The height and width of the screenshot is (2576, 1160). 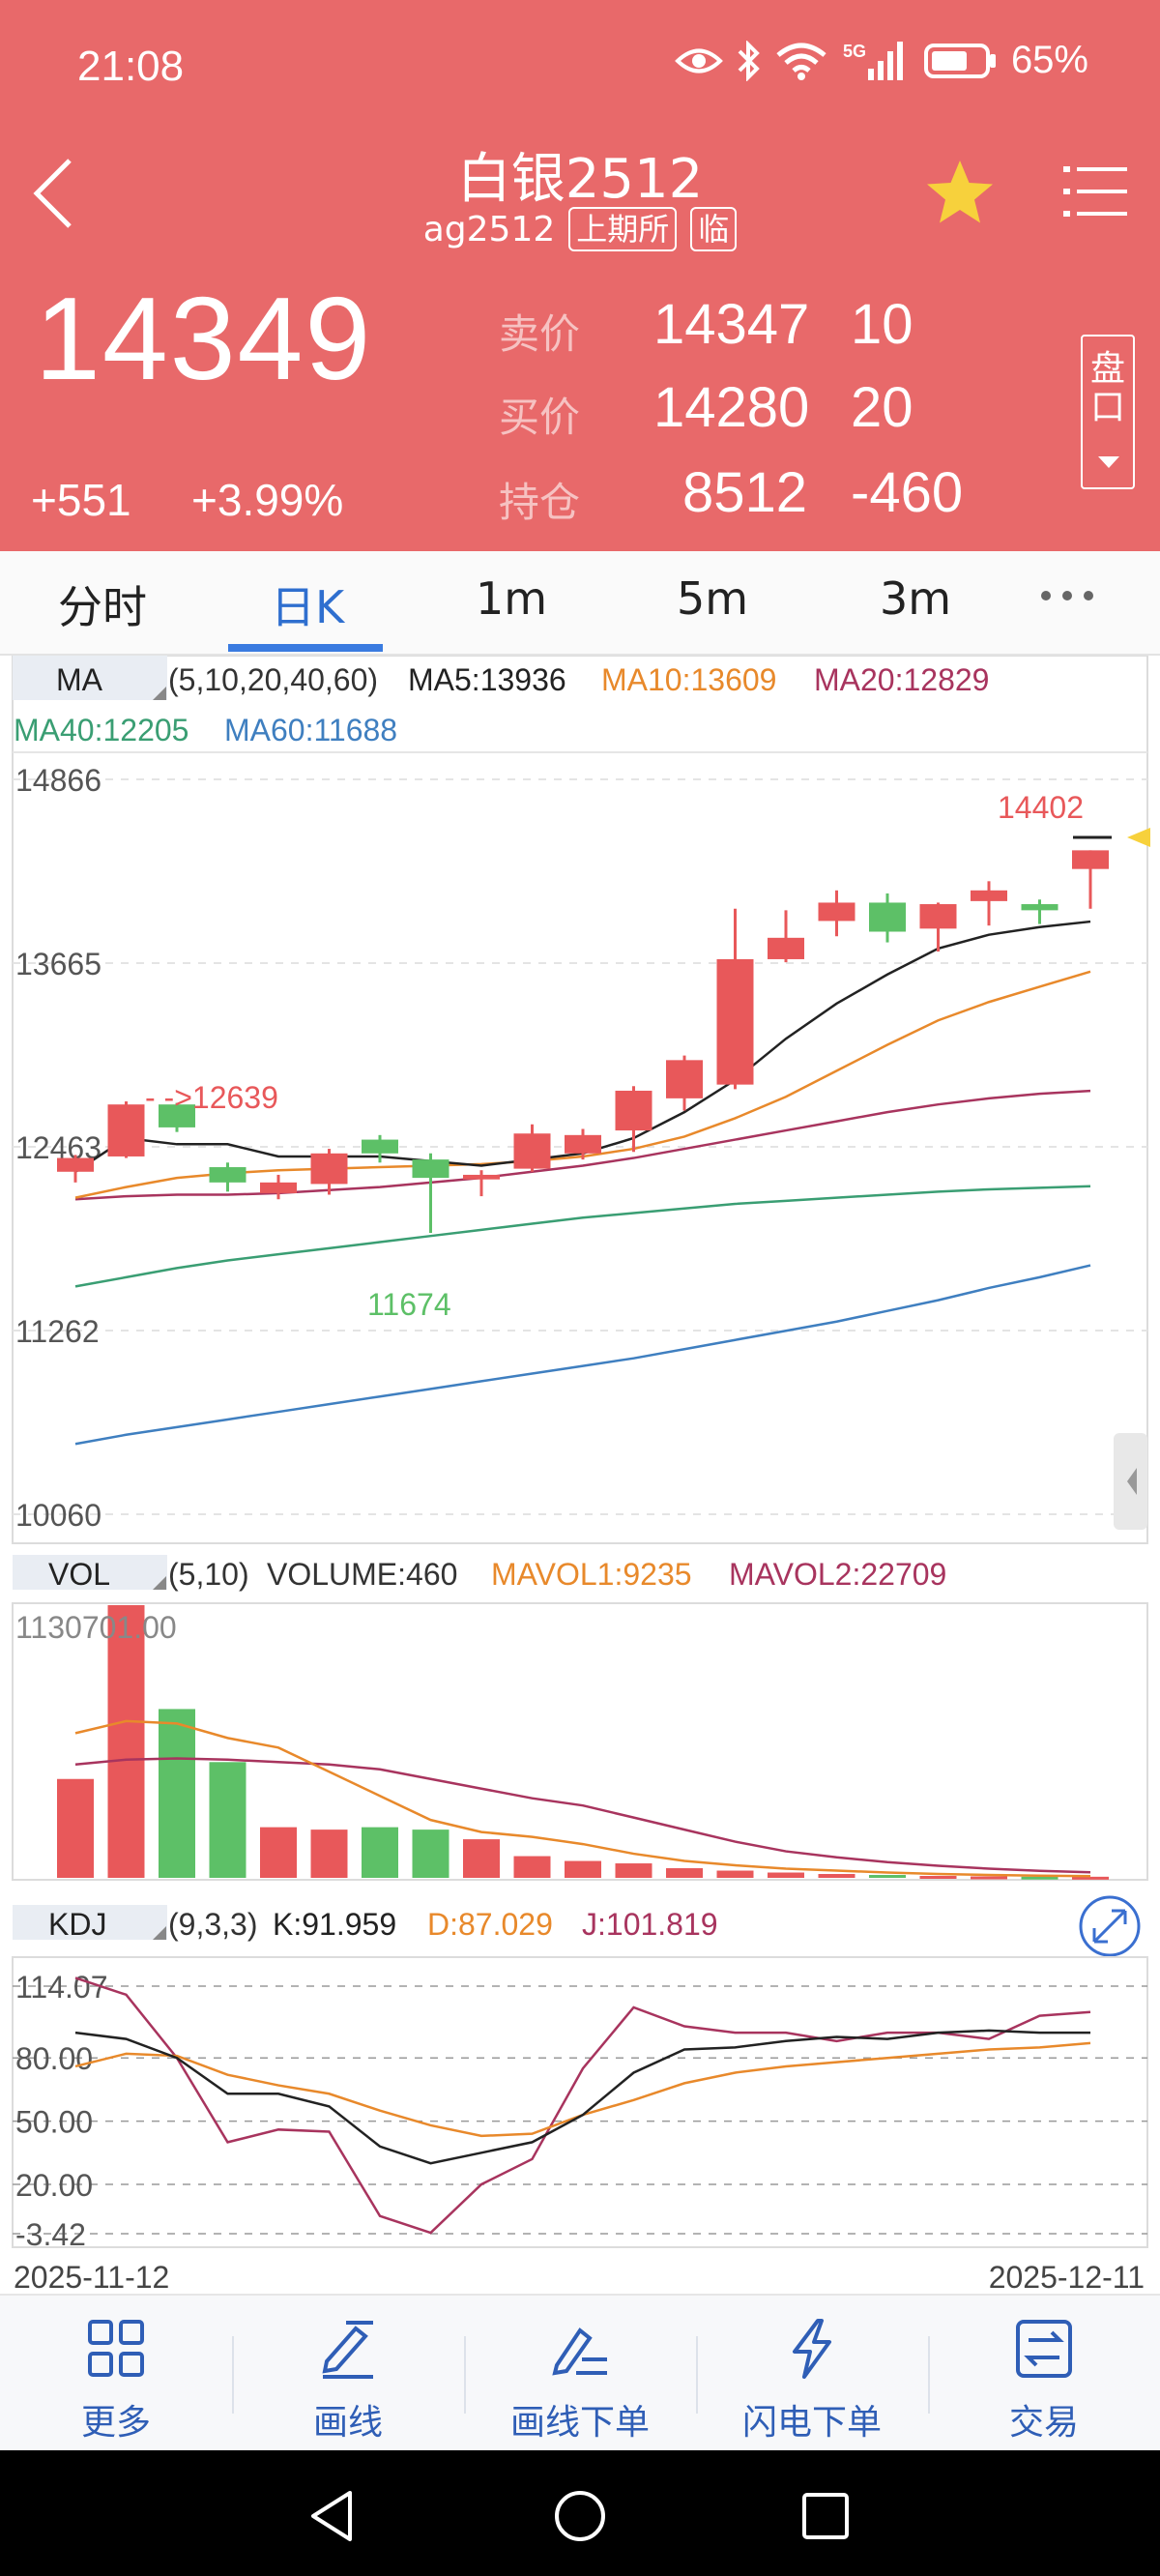 What do you see at coordinates (101, 730) in the screenshot?
I see `ma40-legend: MA40:12205` at bounding box center [101, 730].